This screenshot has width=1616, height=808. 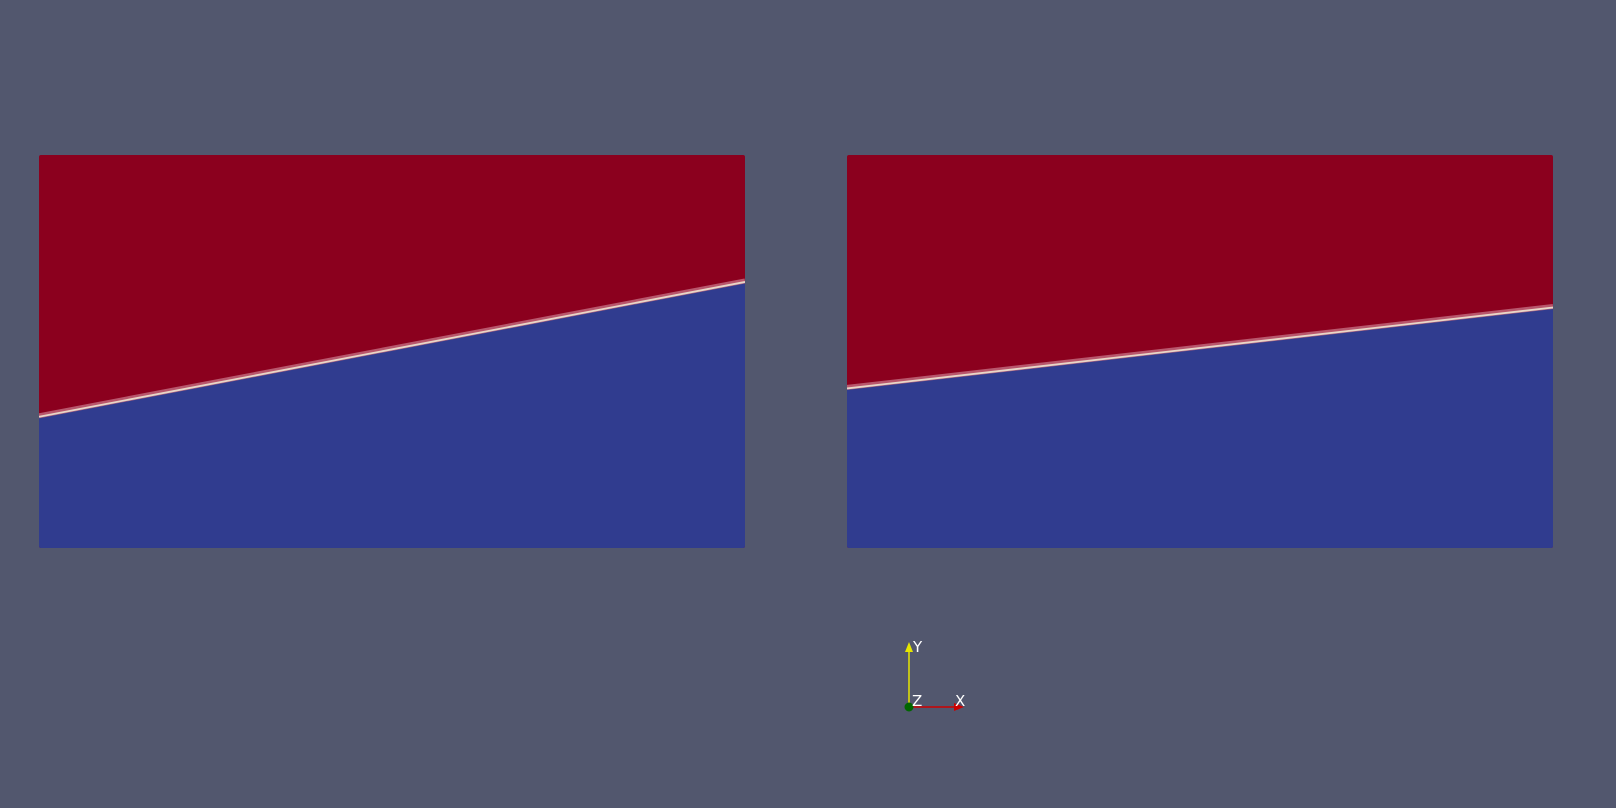 What do you see at coordinates (1200, 427) in the screenshot?
I see `right-lower-phase` at bounding box center [1200, 427].